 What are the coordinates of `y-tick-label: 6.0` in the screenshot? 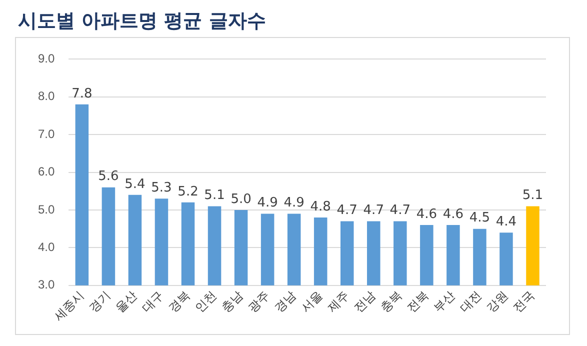 It's located at (46, 171).